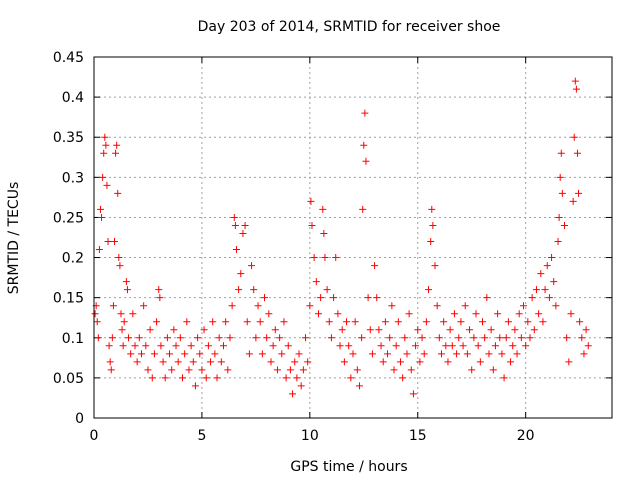  What do you see at coordinates (310, 436) in the screenshot?
I see `x-tick-label: 10` at bounding box center [310, 436].